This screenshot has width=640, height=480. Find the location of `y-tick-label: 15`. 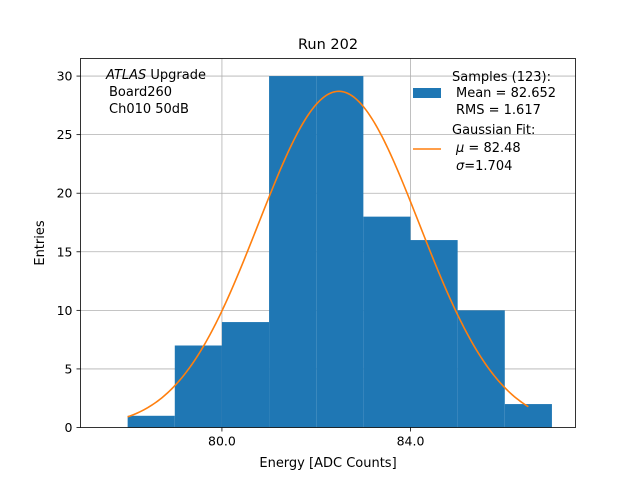

y-tick-label: 15 is located at coordinates (65, 251).